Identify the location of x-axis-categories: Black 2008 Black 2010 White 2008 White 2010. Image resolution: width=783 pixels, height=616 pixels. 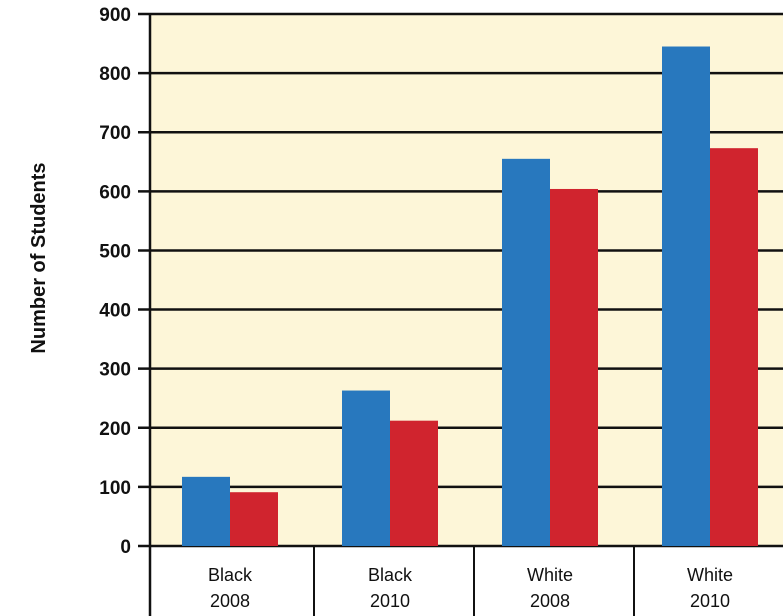
(470, 581).